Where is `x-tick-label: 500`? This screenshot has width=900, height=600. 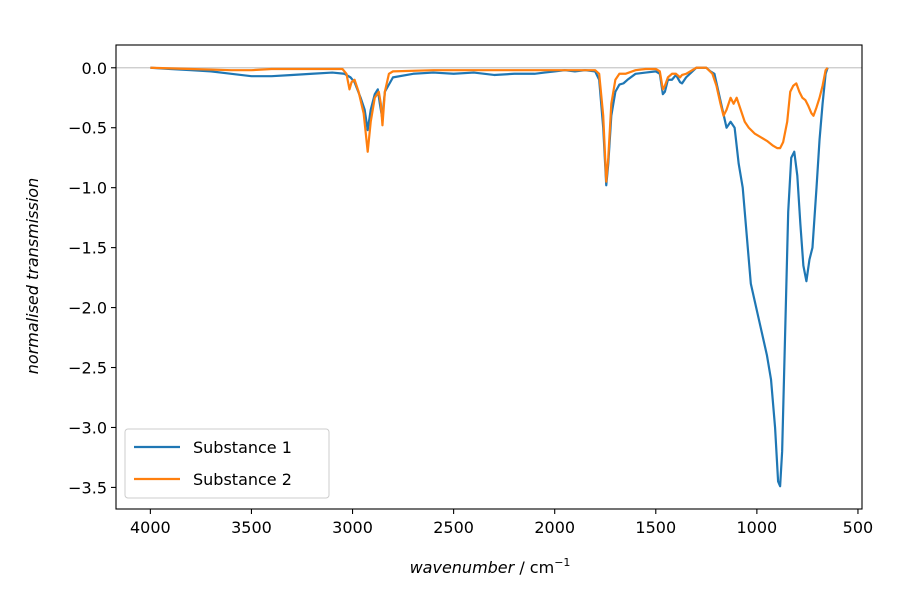
x-tick-label: 500 is located at coordinates (858, 527).